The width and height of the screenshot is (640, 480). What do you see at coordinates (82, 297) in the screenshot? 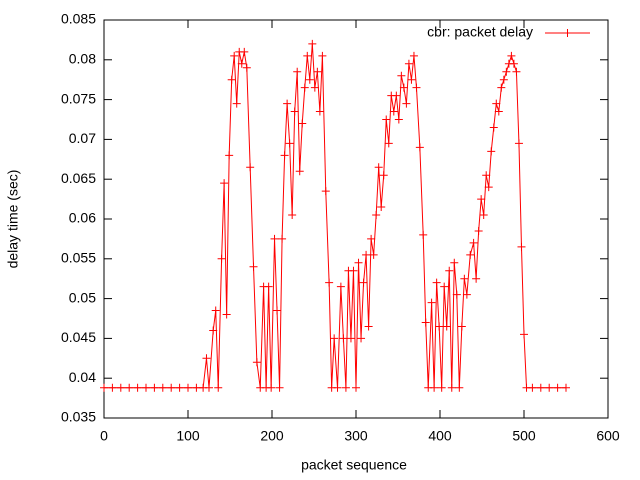
I see `y-tick-label: 0.05` at bounding box center [82, 297].